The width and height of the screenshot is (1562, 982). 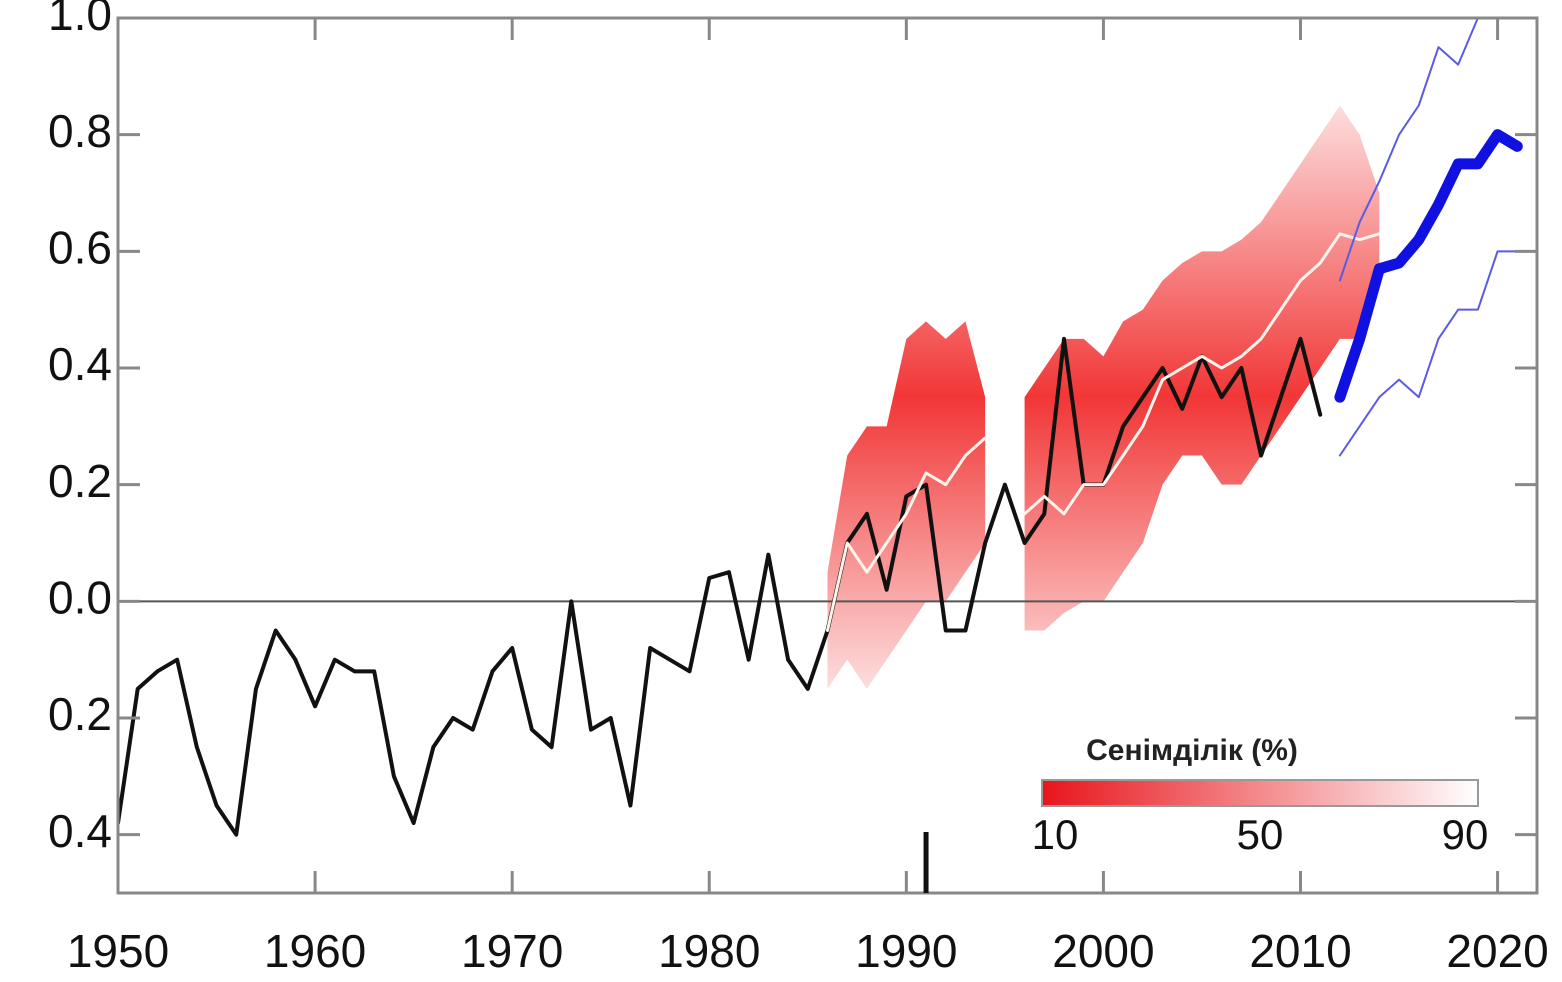 What do you see at coordinates (709, 951) in the screenshot?
I see `x-tick-label: 1980` at bounding box center [709, 951].